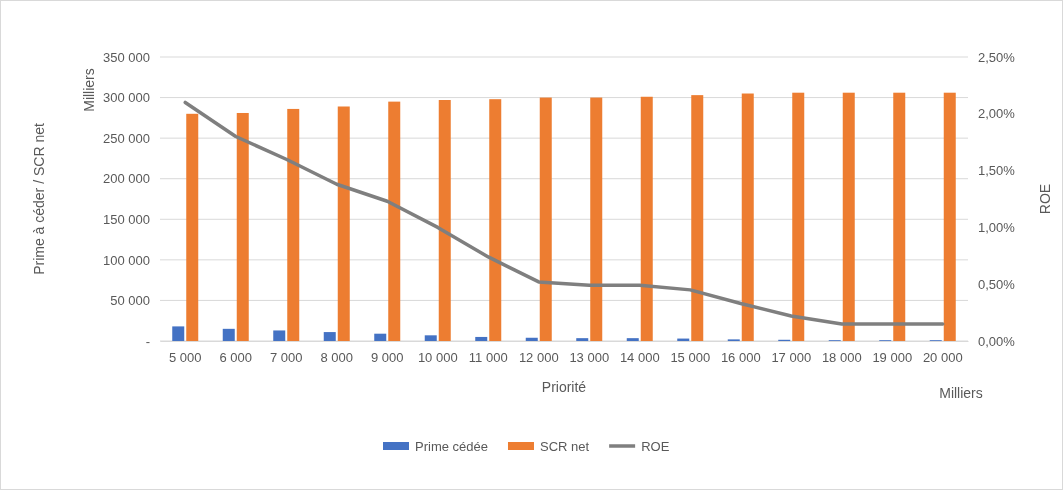  Describe the element at coordinates (997, 57) in the screenshot. I see `y2-tick-label: 2,50%` at that location.